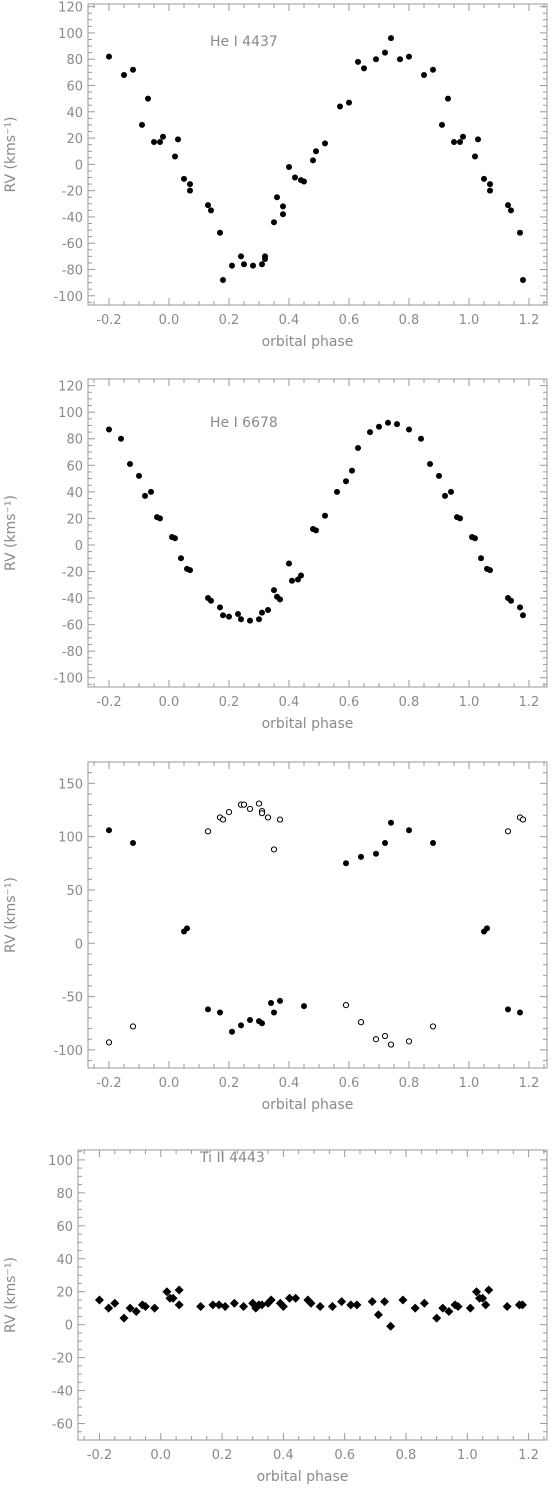  What do you see at coordinates (74, 891) in the screenshot?
I see `y-tick-label: 50` at bounding box center [74, 891].